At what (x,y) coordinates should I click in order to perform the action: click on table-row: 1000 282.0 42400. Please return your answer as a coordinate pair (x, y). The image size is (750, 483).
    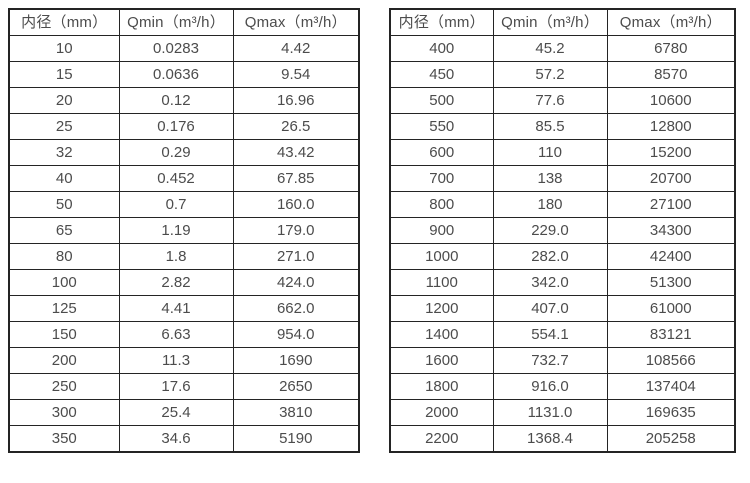
    Looking at the image, I should click on (562, 256).